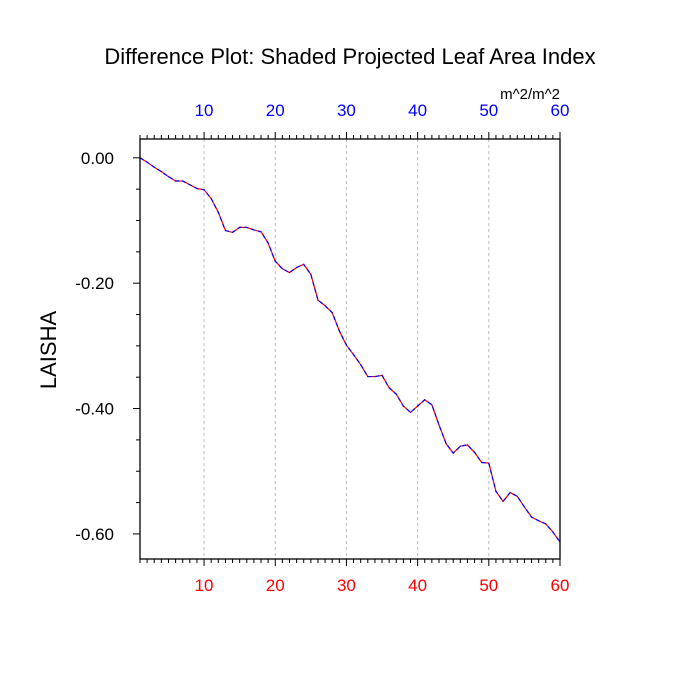 This screenshot has width=700, height=700. Describe the element at coordinates (560, 110) in the screenshot. I see `x-tick-label-top: 60` at that location.